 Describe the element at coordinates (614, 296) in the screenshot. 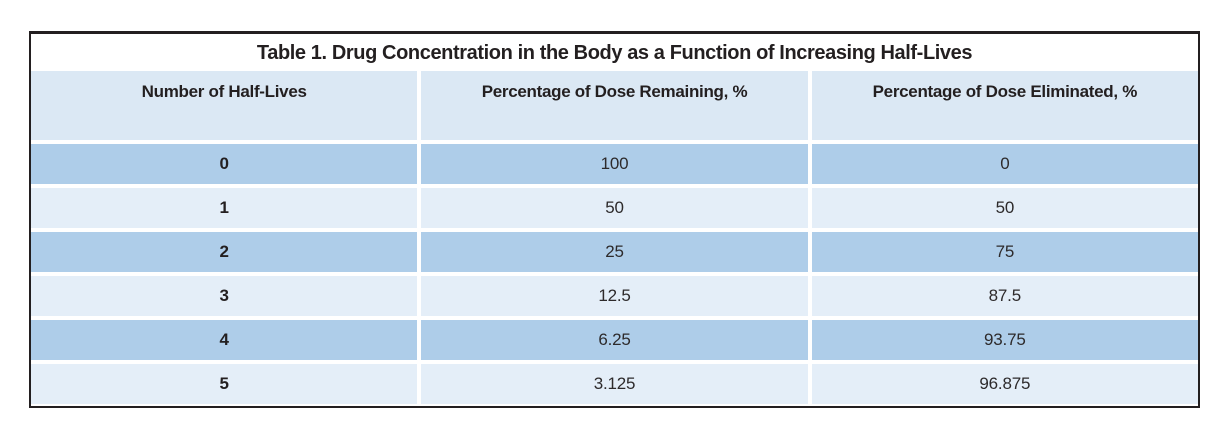

I see `cell-dose-remaining: 12.5` at that location.